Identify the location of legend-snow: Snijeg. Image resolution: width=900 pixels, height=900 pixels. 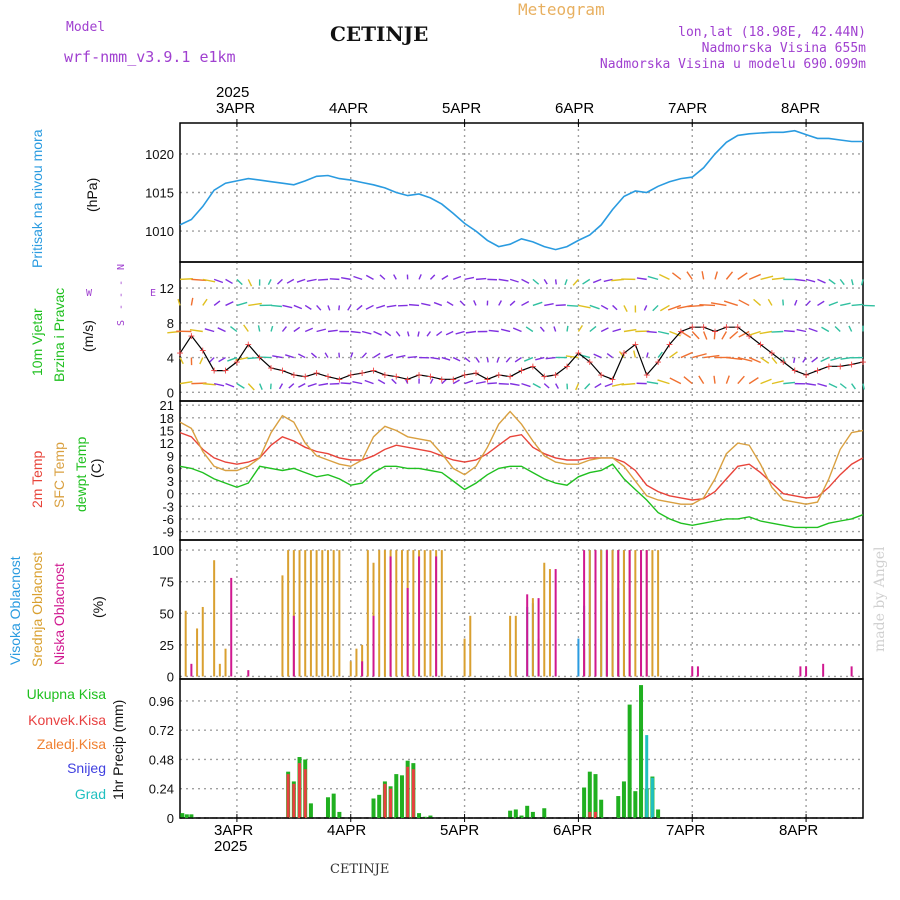
(86, 768).